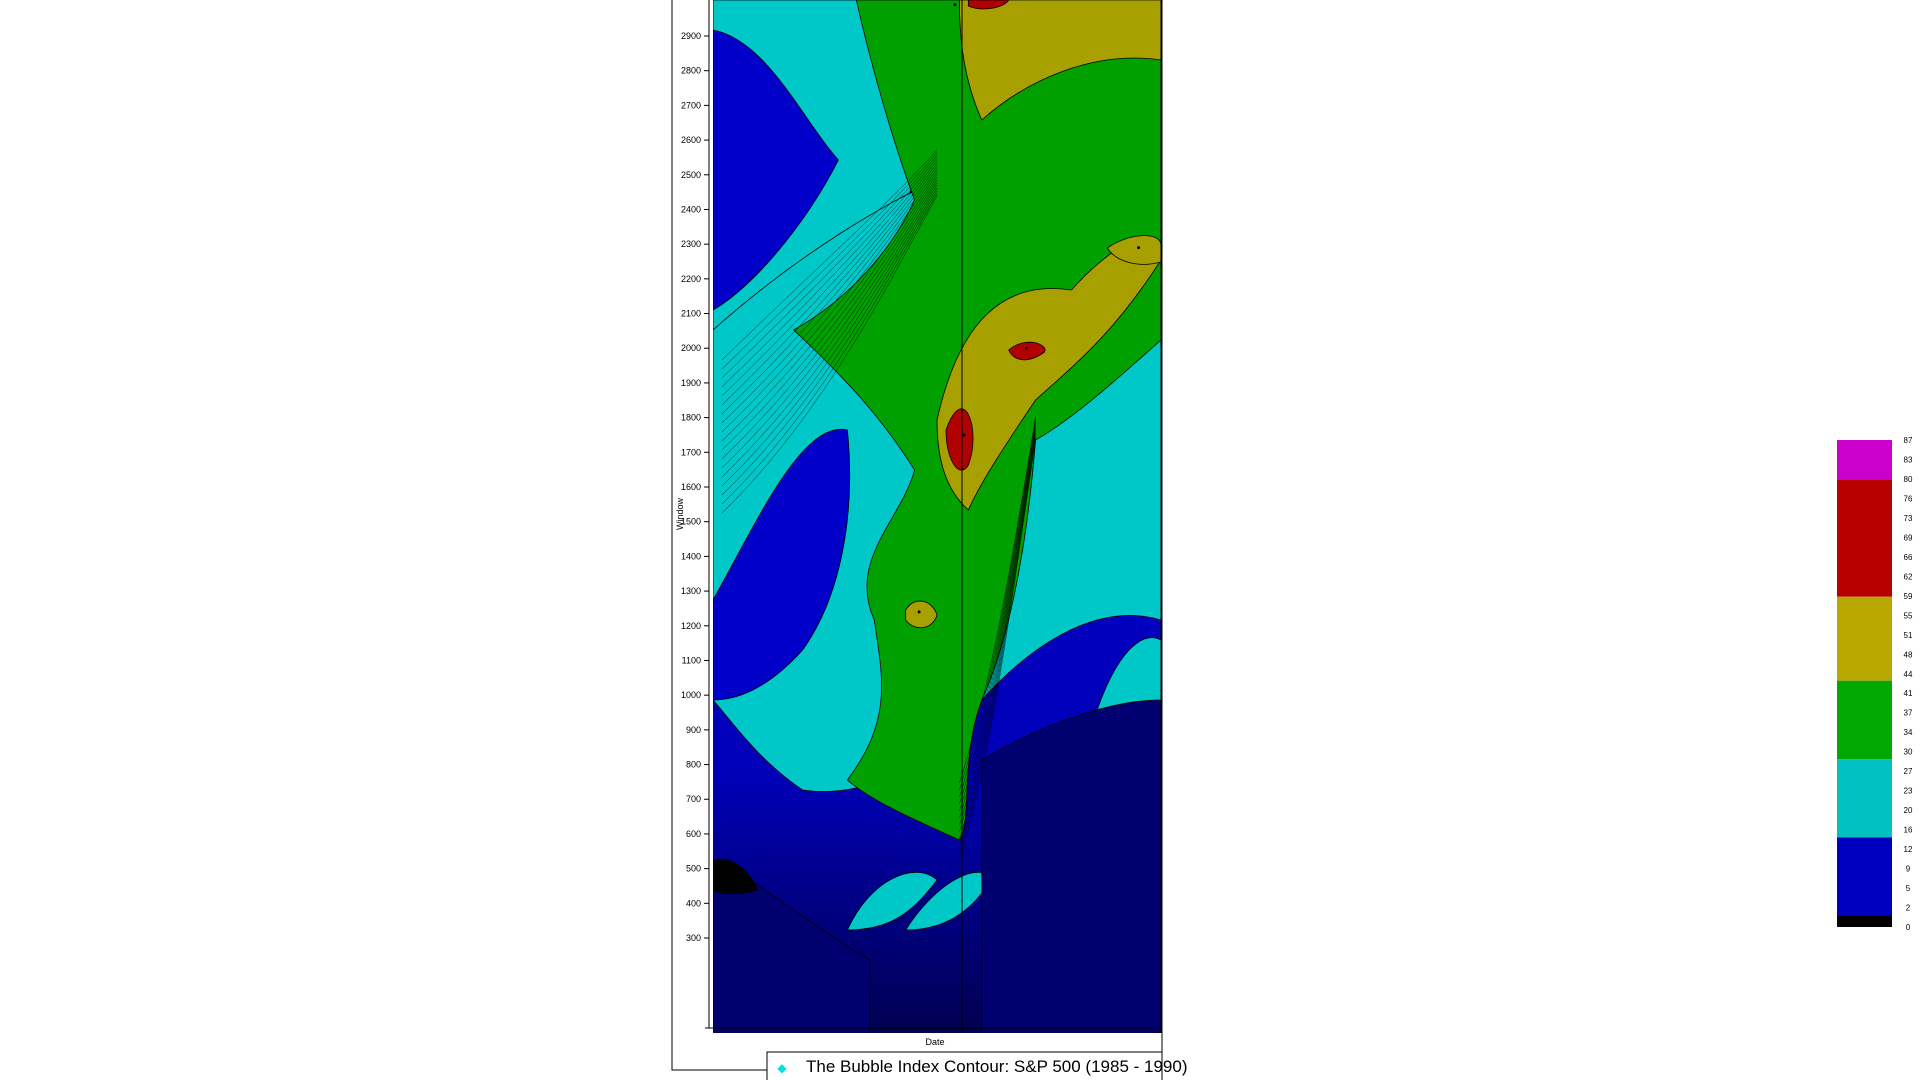 The image size is (1920, 1080). I want to click on y-tick-label: 1700, so click(691, 452).